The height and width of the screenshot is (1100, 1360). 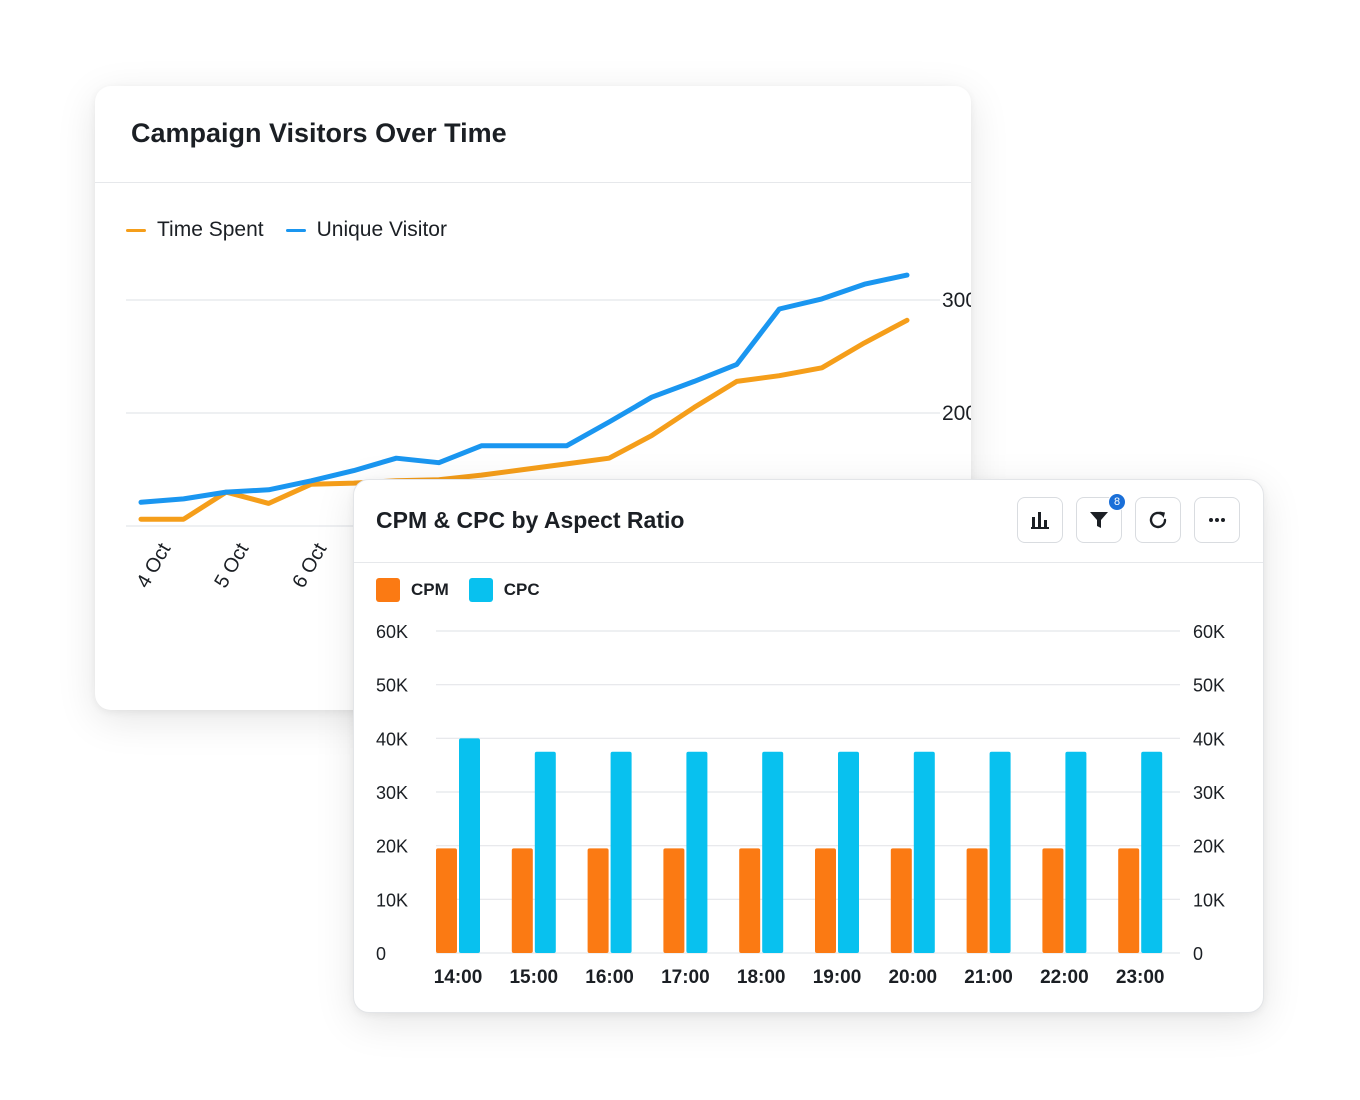 I want to click on y-tick-label-left: 50K, so click(x=392, y=686).